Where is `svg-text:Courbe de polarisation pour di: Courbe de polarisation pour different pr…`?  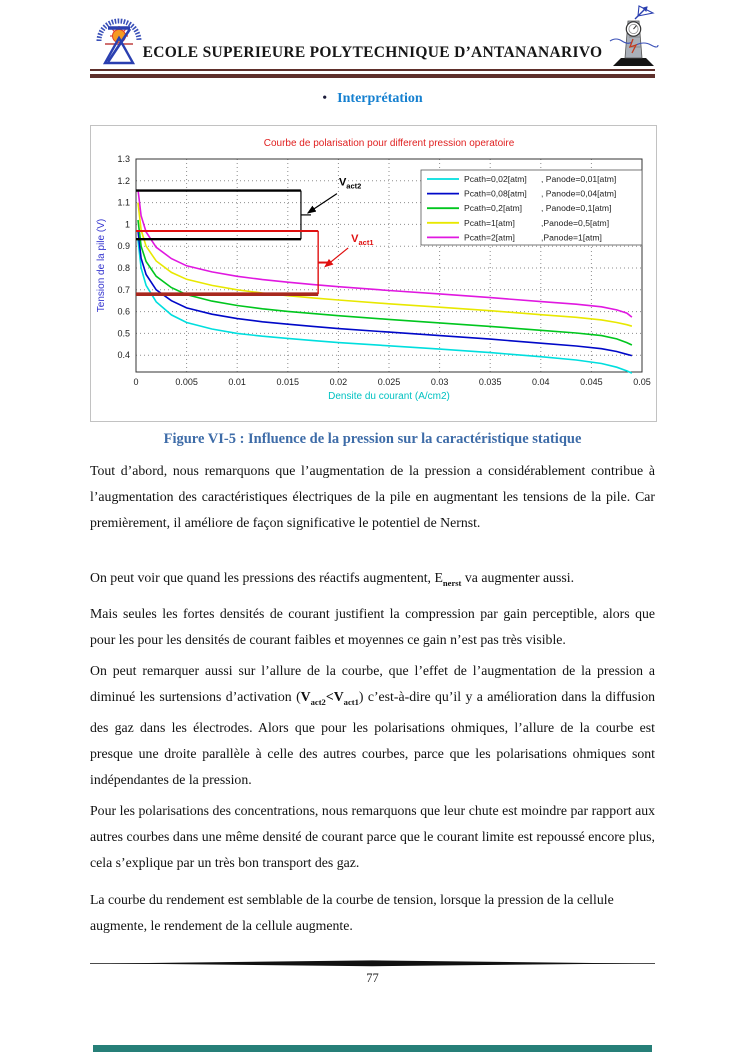 svg-text:Courbe de polarisation pour di: Courbe de polarisation pour different pr… is located at coordinates (389, 143).